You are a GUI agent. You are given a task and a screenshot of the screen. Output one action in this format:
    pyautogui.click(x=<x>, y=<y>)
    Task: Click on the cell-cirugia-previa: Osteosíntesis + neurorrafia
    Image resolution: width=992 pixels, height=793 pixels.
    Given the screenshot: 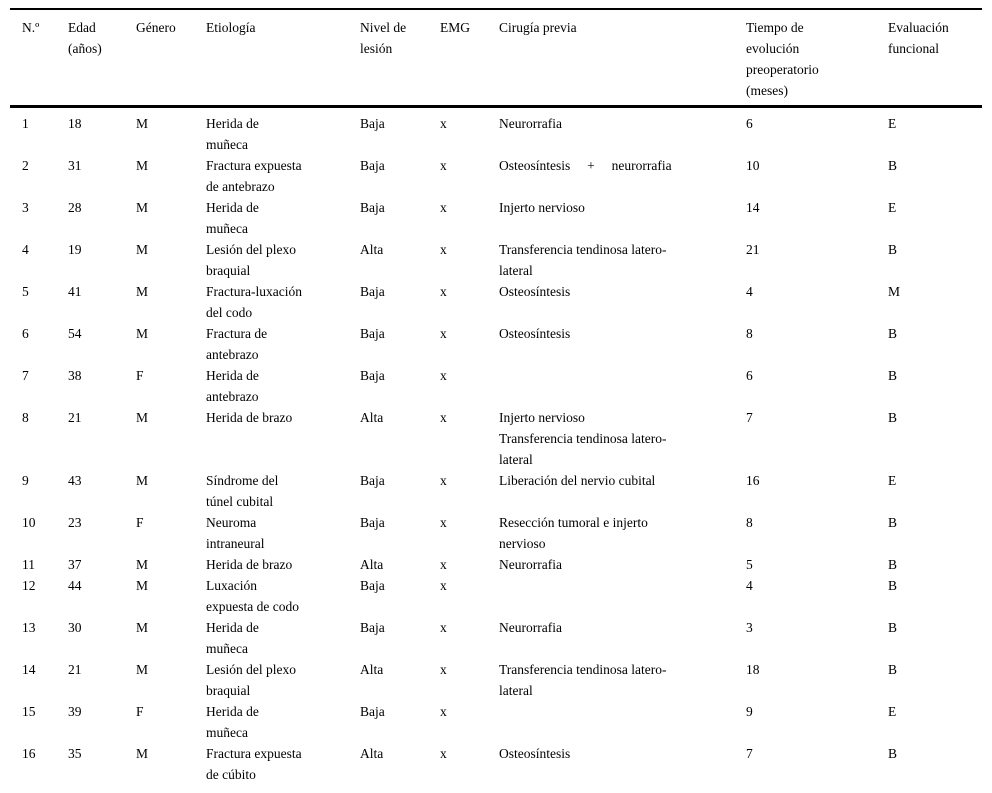 What is the action you would take?
    pyautogui.click(x=585, y=165)
    